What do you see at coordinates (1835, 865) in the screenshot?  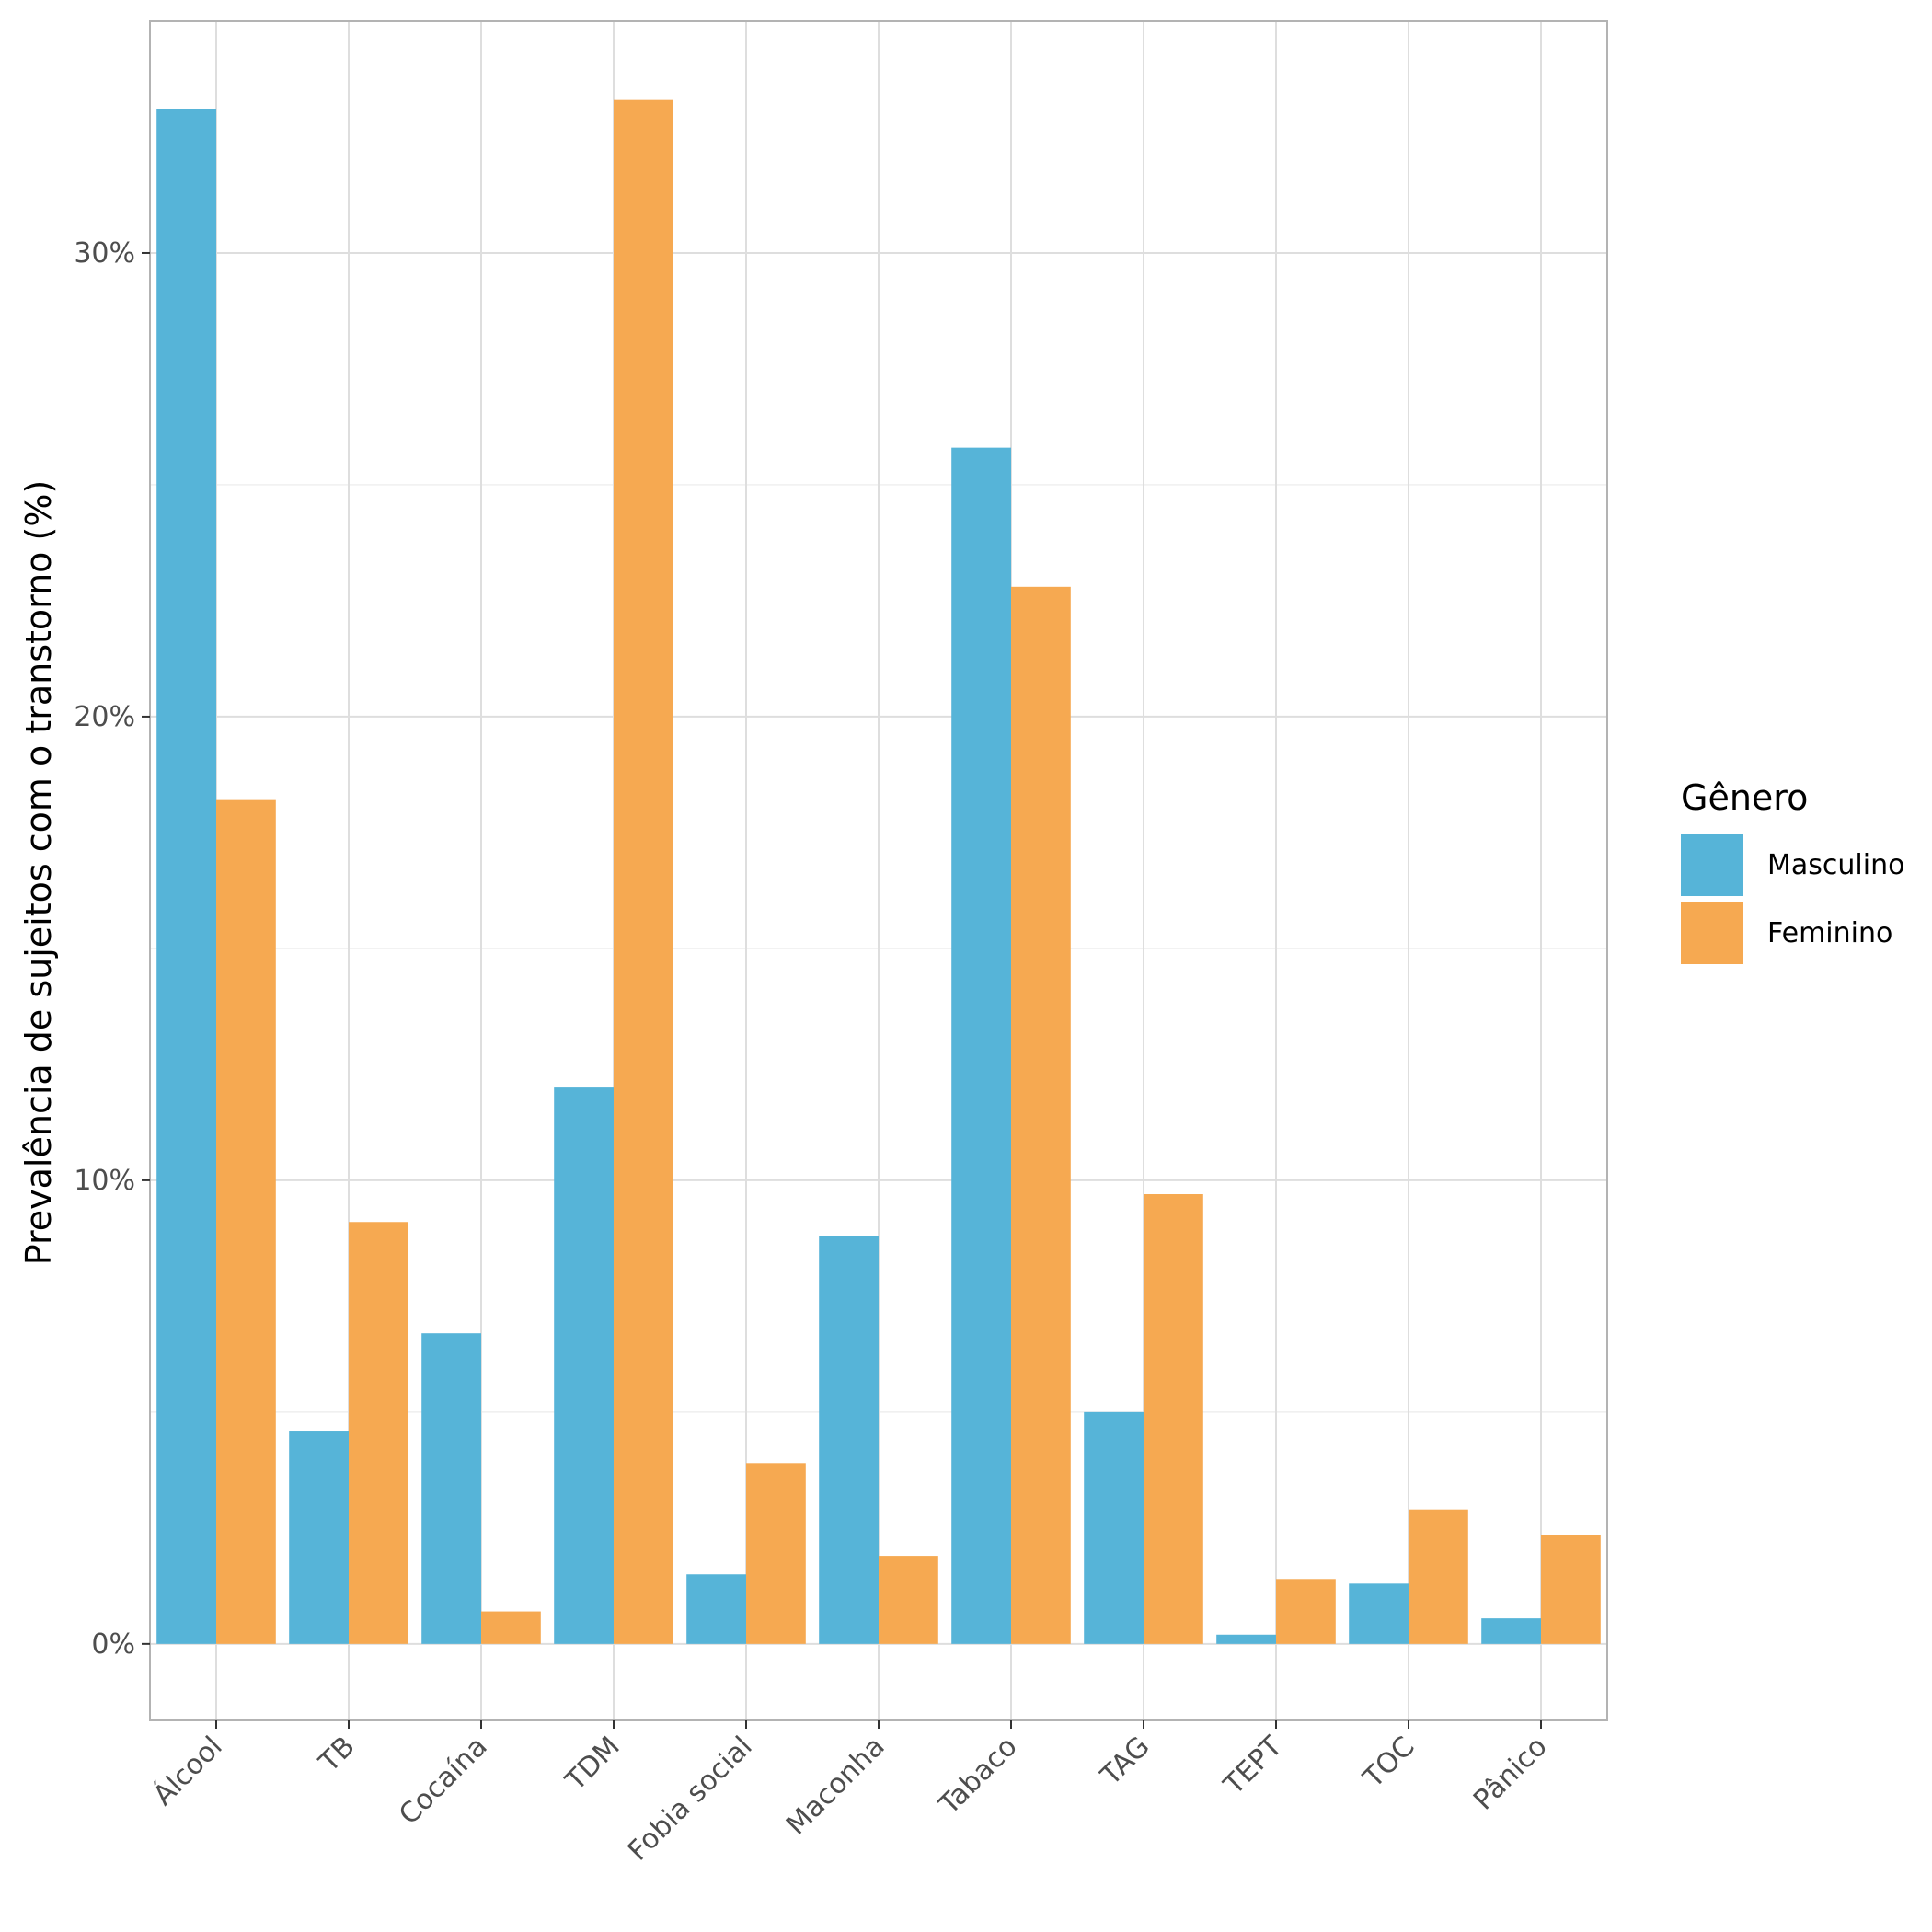 I see `legend-label-masculino: Masculino` at bounding box center [1835, 865].